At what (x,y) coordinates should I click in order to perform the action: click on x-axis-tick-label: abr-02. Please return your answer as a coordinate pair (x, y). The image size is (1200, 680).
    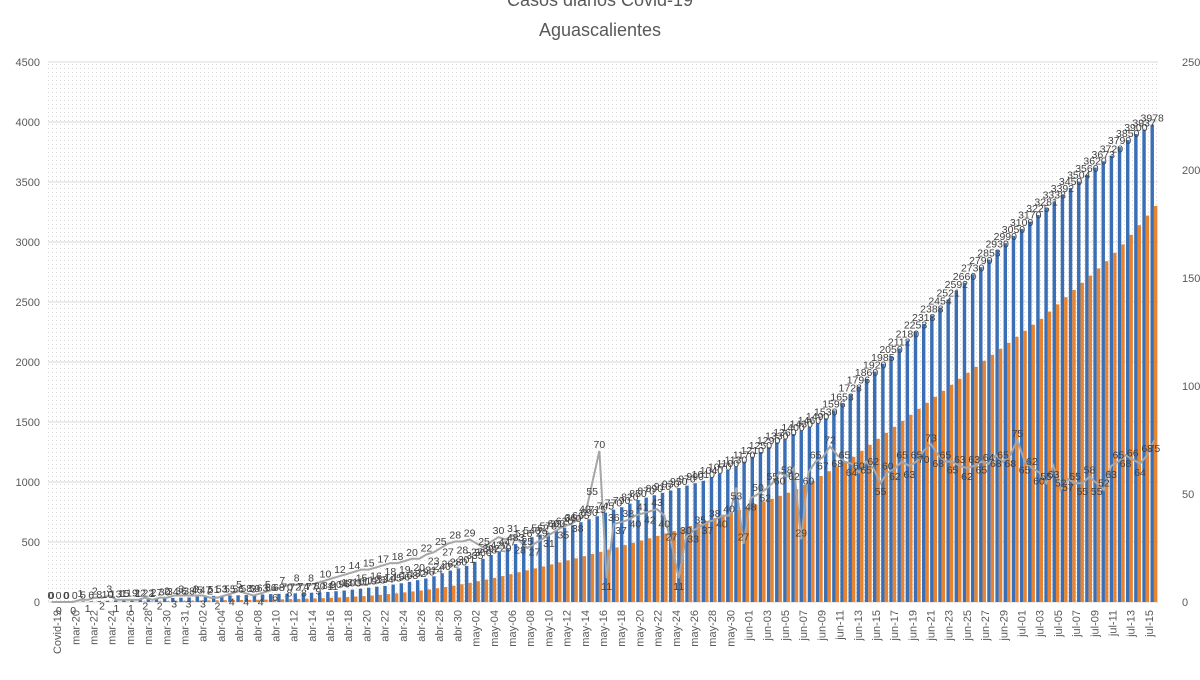
    Looking at the image, I should click on (204, 626).